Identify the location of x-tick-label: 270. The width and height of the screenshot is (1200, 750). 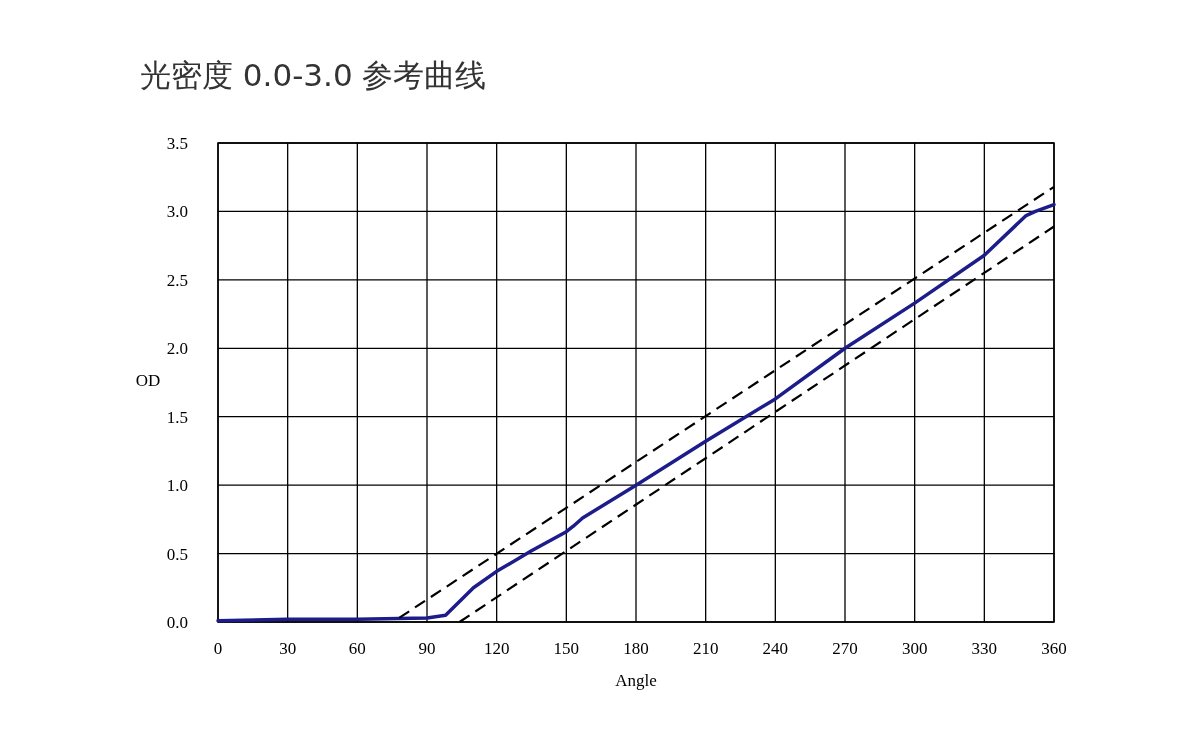
(845, 648).